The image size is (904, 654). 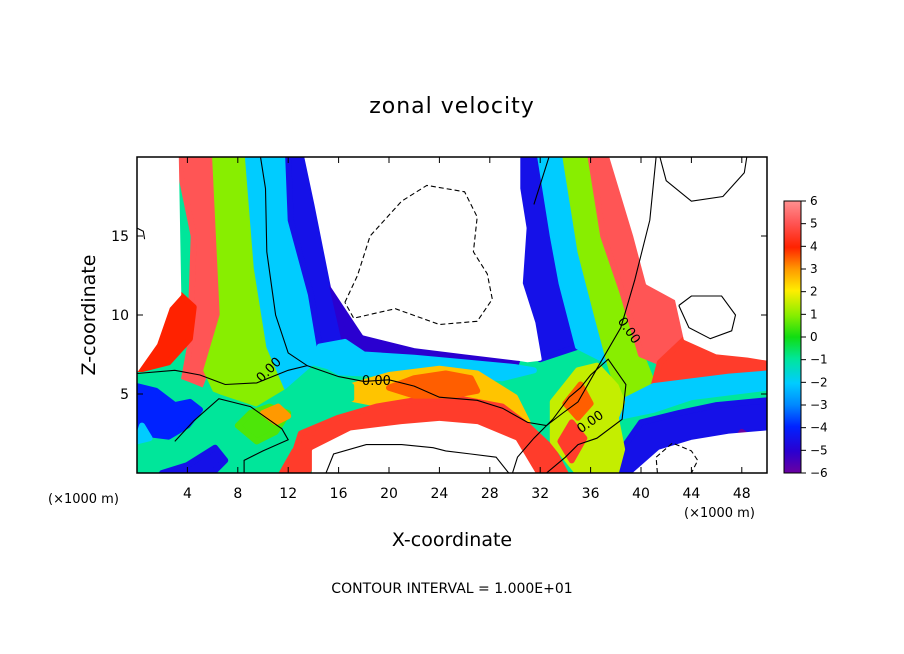 I want to click on colorbar-tick-label: 3, so click(x=814, y=269).